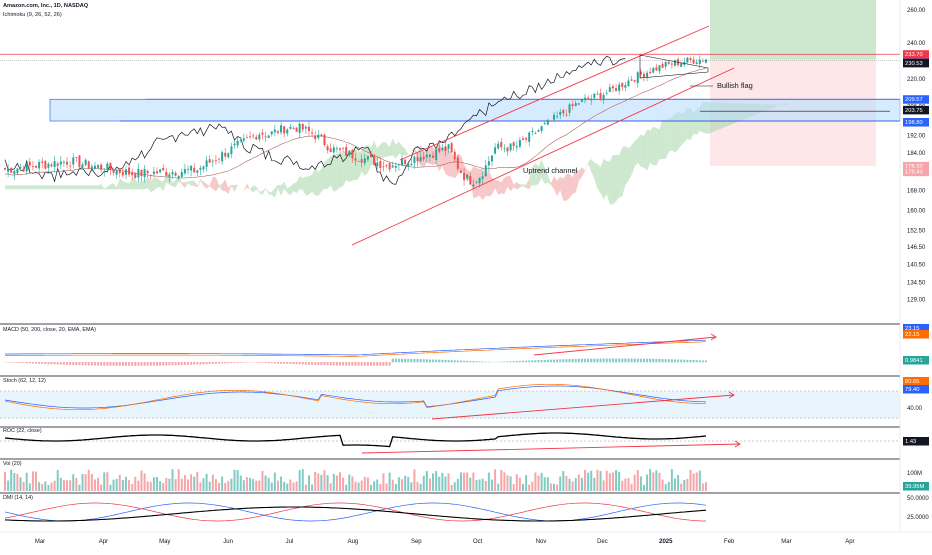 The width and height of the screenshot is (932, 555). I want to click on price-tag: 233.70, so click(914, 55).